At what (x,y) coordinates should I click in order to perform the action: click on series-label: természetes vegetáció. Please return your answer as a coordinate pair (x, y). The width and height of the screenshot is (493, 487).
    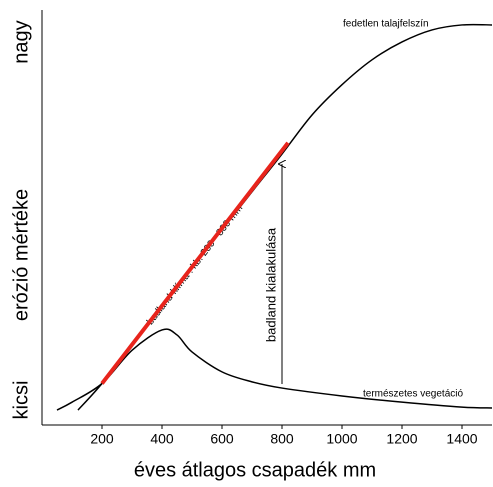
    Looking at the image, I should click on (413, 394).